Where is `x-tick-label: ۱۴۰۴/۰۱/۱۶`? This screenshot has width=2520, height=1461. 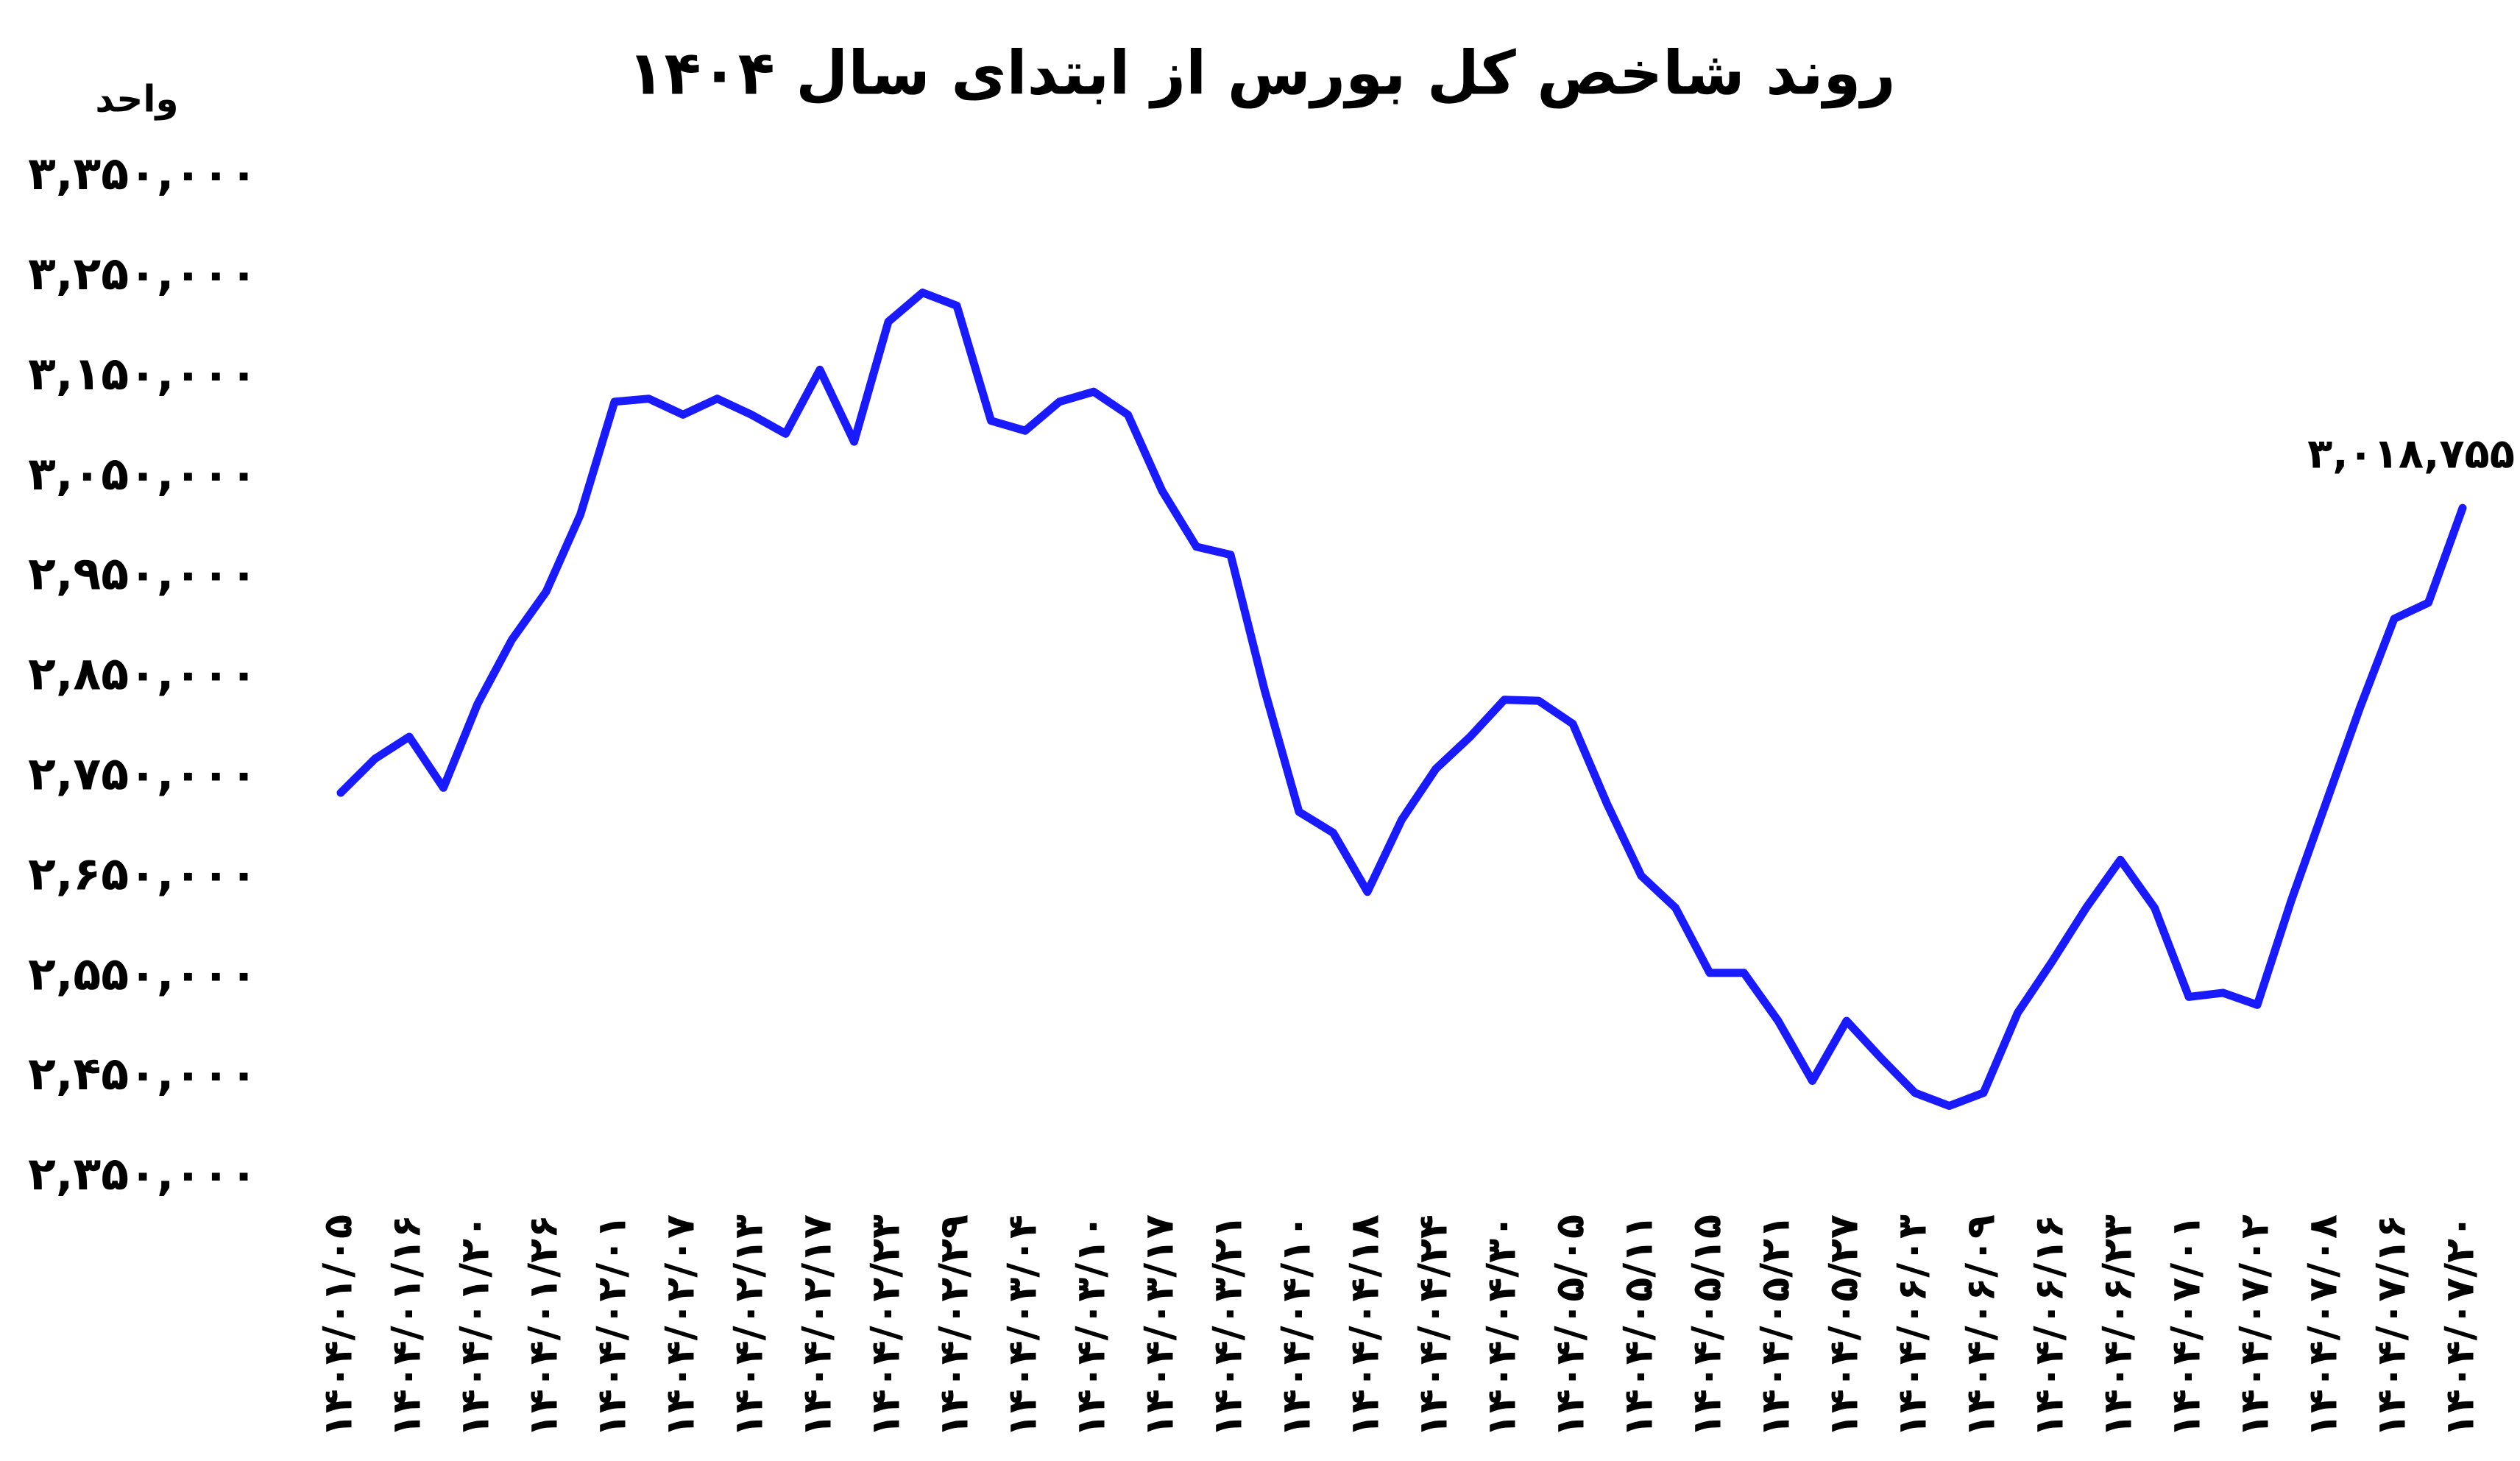
x-tick-label: ۱۴۰۴/۰۱/۱۶ is located at coordinates (407, 1325).